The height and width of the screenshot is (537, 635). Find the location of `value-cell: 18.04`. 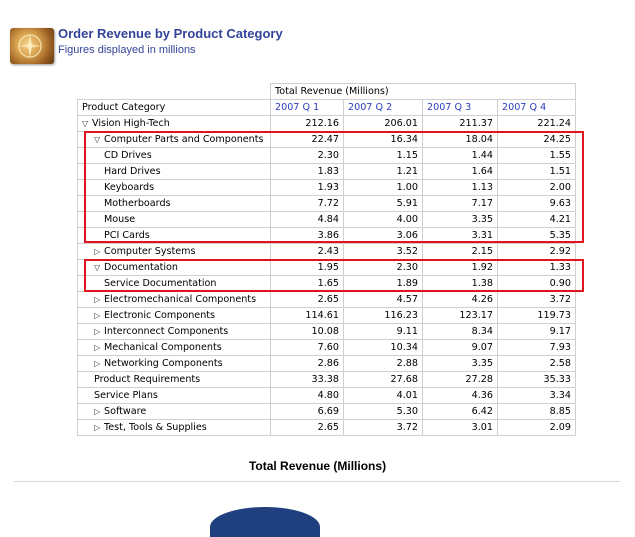

value-cell: 18.04 is located at coordinates (460, 139).